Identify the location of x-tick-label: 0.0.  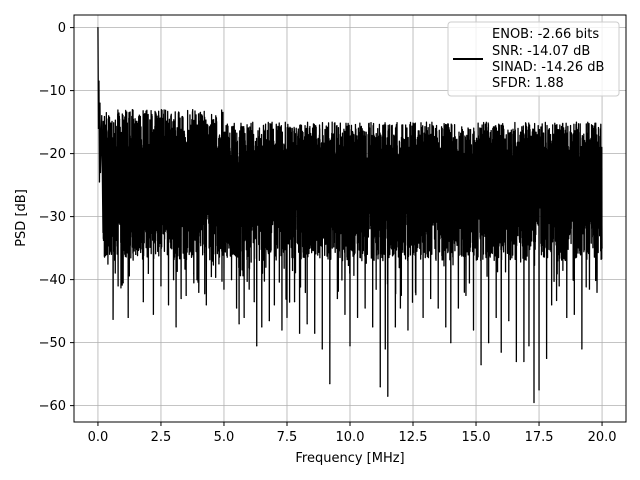
(98, 437).